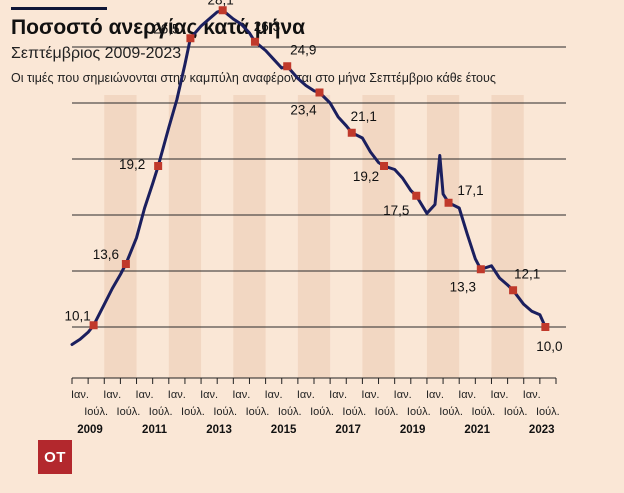 The width and height of the screenshot is (624, 493). What do you see at coordinates (155, 430) in the screenshot?
I see `x-year-label: 2011` at bounding box center [155, 430].